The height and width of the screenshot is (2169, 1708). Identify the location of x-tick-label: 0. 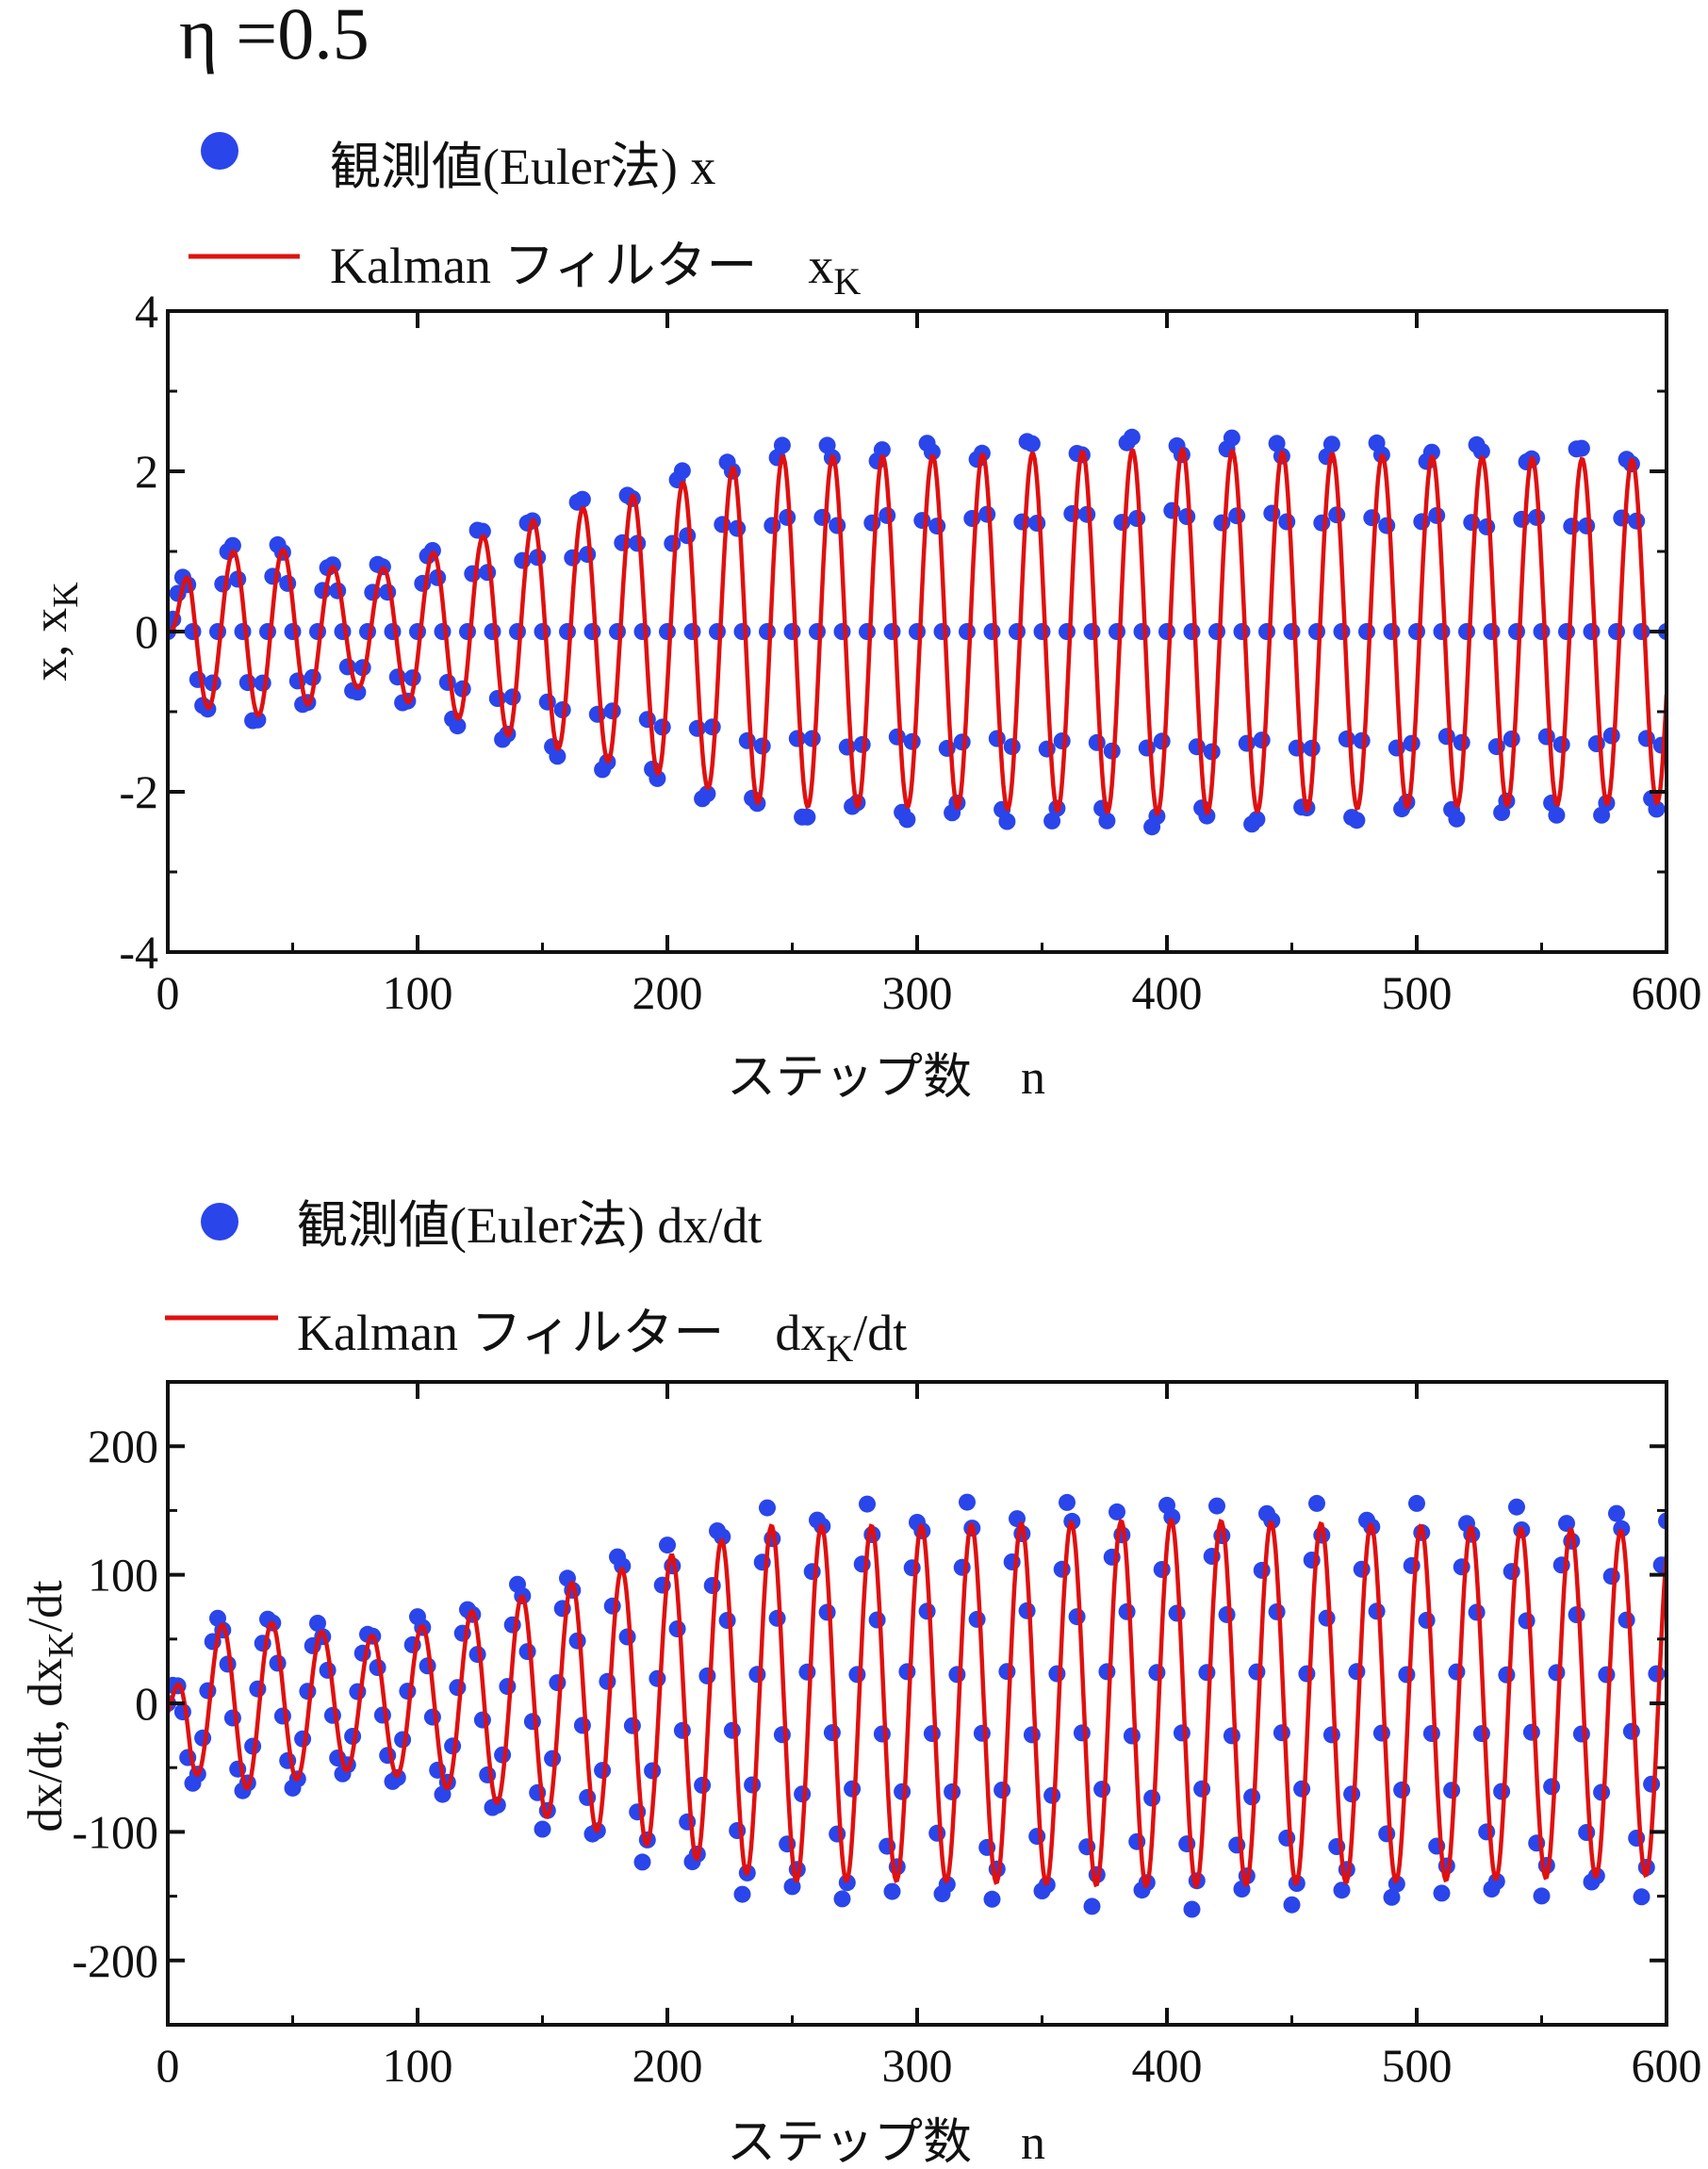
(168, 992).